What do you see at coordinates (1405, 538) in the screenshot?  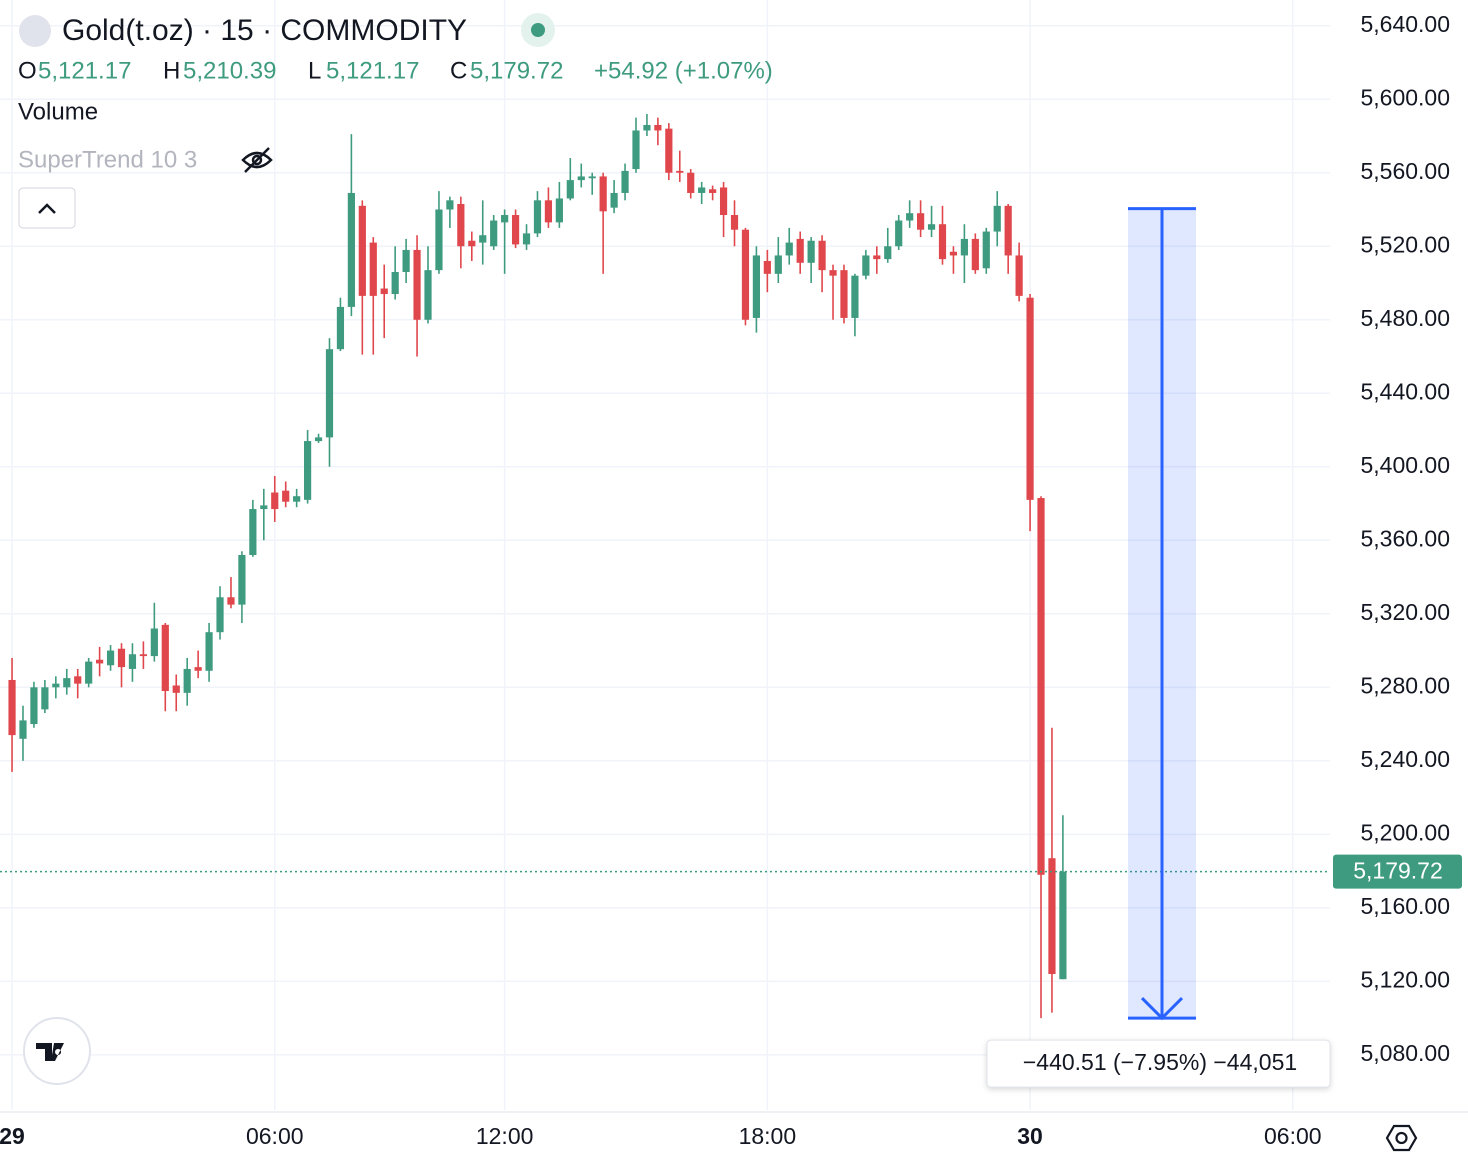 I see `y-tick-label: 5,360.00` at bounding box center [1405, 538].